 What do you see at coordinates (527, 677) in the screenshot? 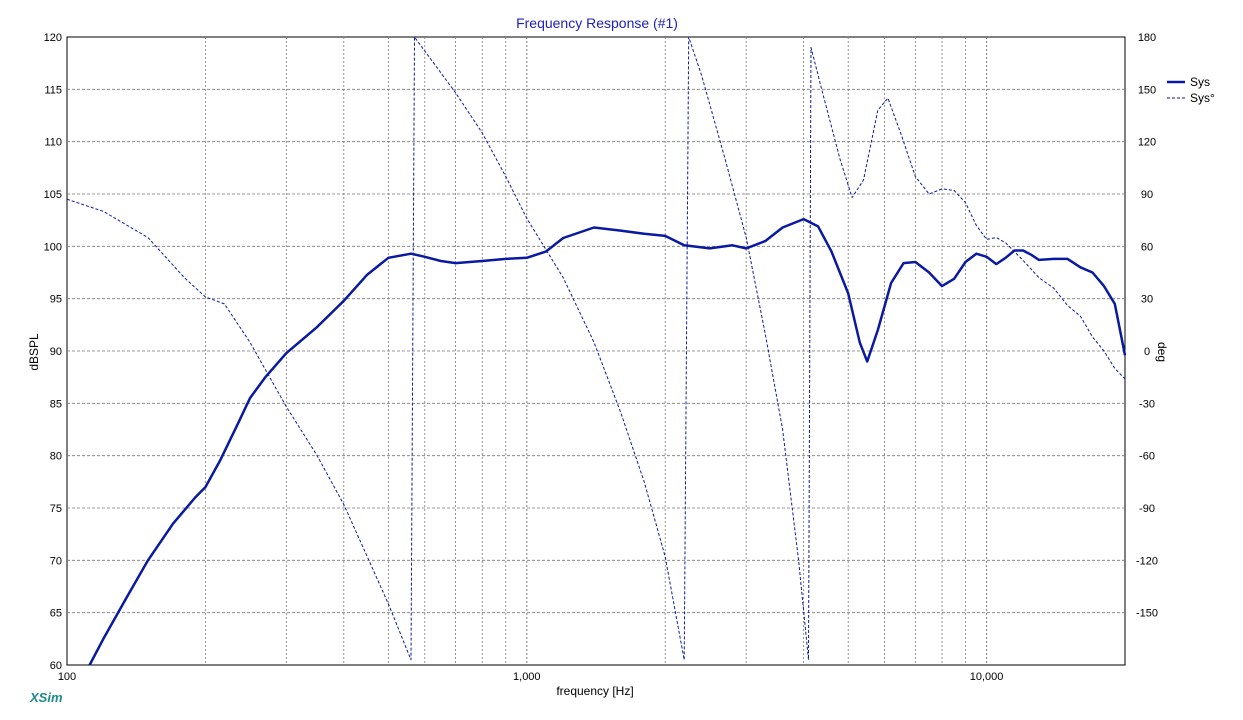
I see `x-tick-label: 1,000` at bounding box center [527, 677].